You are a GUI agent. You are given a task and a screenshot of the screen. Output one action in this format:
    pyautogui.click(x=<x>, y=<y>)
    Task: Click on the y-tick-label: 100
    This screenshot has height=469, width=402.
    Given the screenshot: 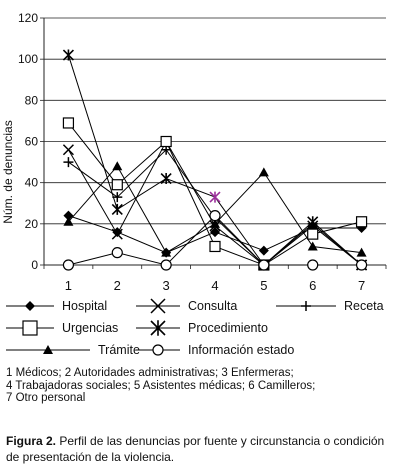 What is the action you would take?
    pyautogui.click(x=28, y=59)
    